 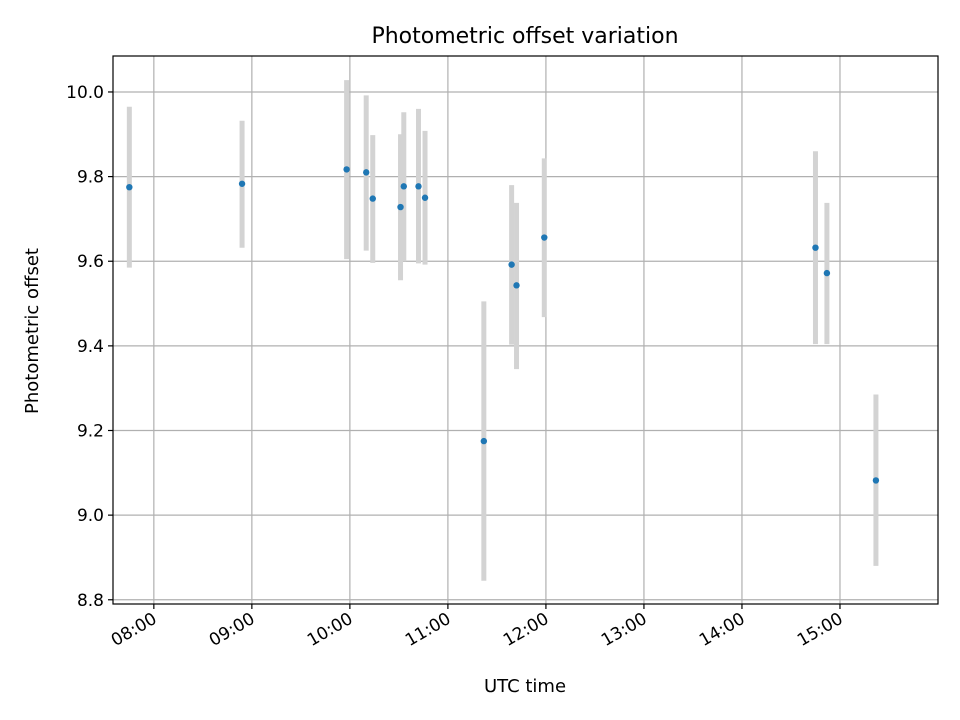 I want to click on y-axis-label: Photometric offset, so click(x=32, y=331).